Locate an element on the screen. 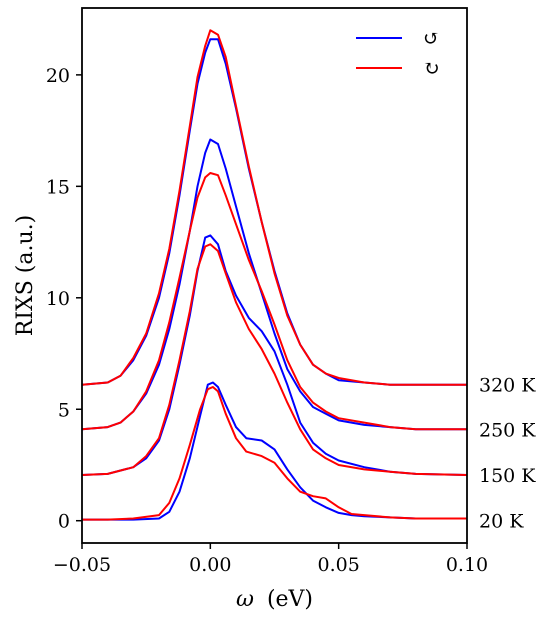 The image size is (555, 621). temperature-label: 150 K is located at coordinates (507, 476).